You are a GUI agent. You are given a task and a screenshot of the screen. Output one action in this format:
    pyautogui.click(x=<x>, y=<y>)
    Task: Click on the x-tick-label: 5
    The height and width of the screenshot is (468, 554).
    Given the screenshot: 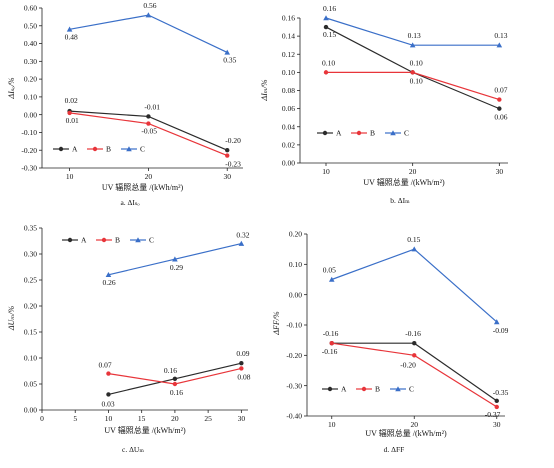 What is the action you would take?
    pyautogui.click(x=75, y=418)
    